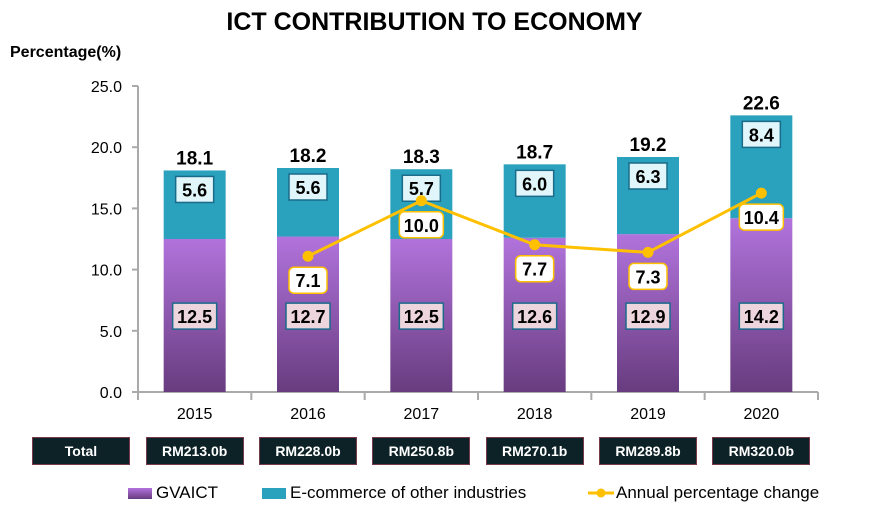 This screenshot has height=529, width=869. I want to click on annual-change-data-label: 7.1, so click(307, 281).